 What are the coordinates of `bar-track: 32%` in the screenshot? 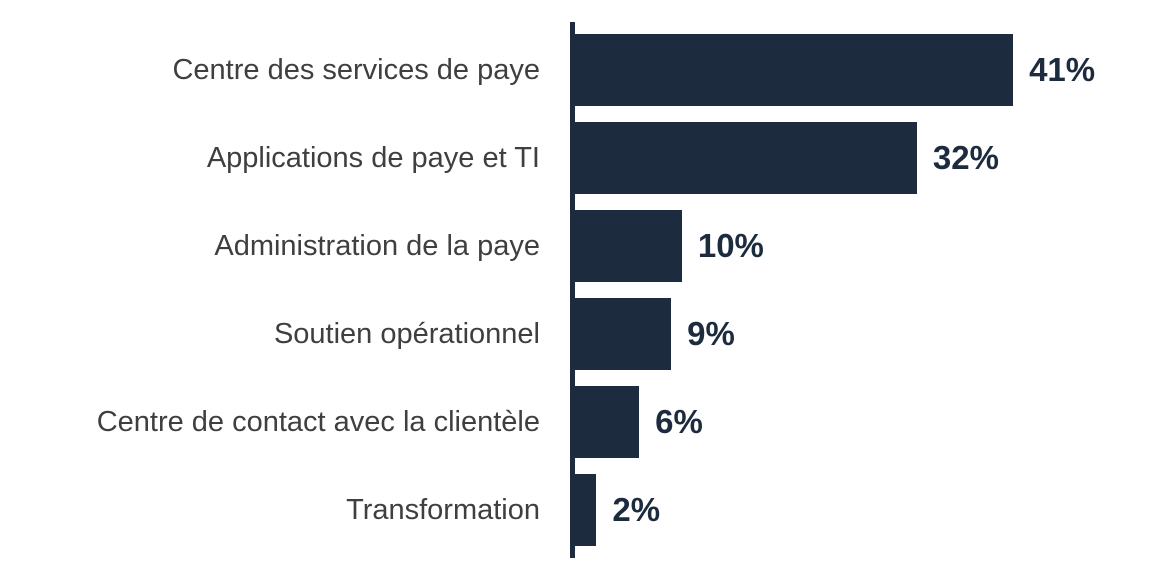 It's located at (863, 158).